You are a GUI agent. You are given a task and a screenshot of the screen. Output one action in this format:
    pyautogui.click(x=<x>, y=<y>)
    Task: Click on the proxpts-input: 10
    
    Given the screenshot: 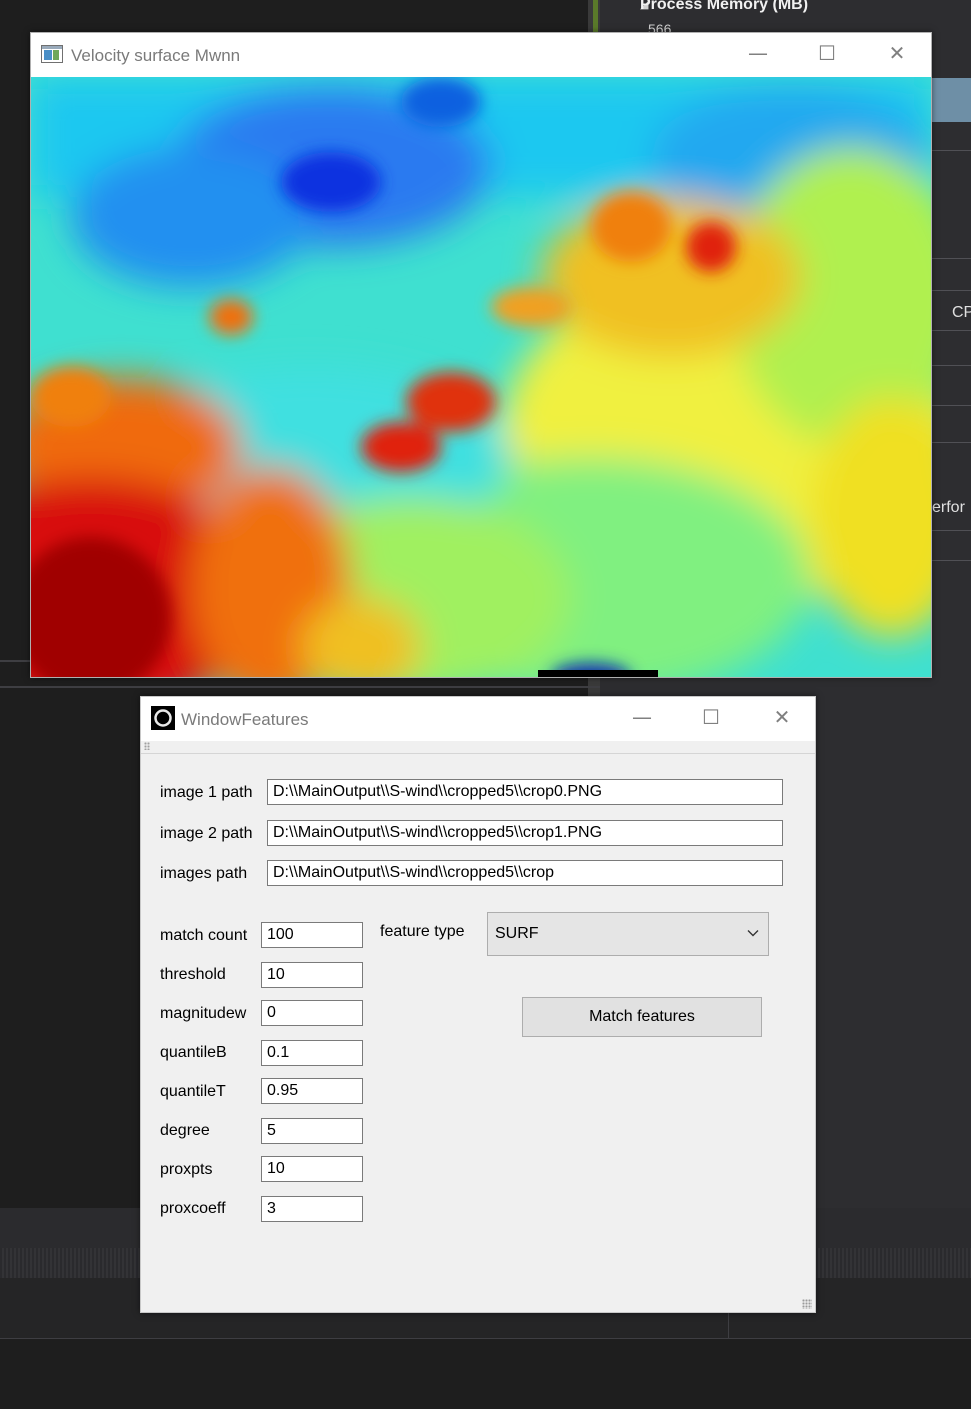 What is the action you would take?
    pyautogui.click(x=312, y=1169)
    